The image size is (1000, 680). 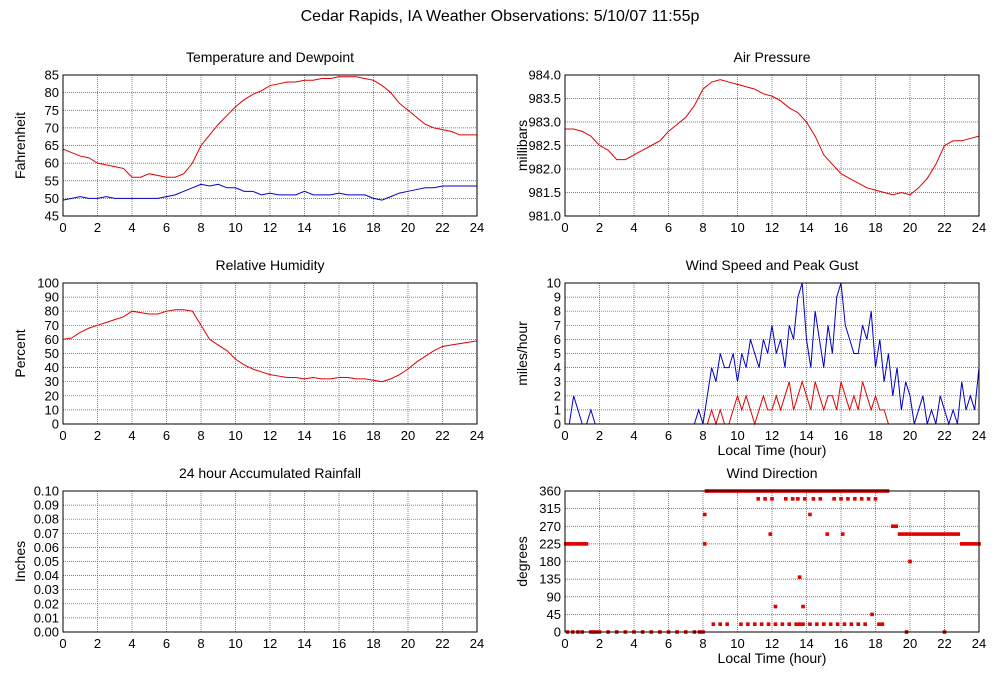 I want to click on y-tick-label: 60, so click(x=52, y=163).